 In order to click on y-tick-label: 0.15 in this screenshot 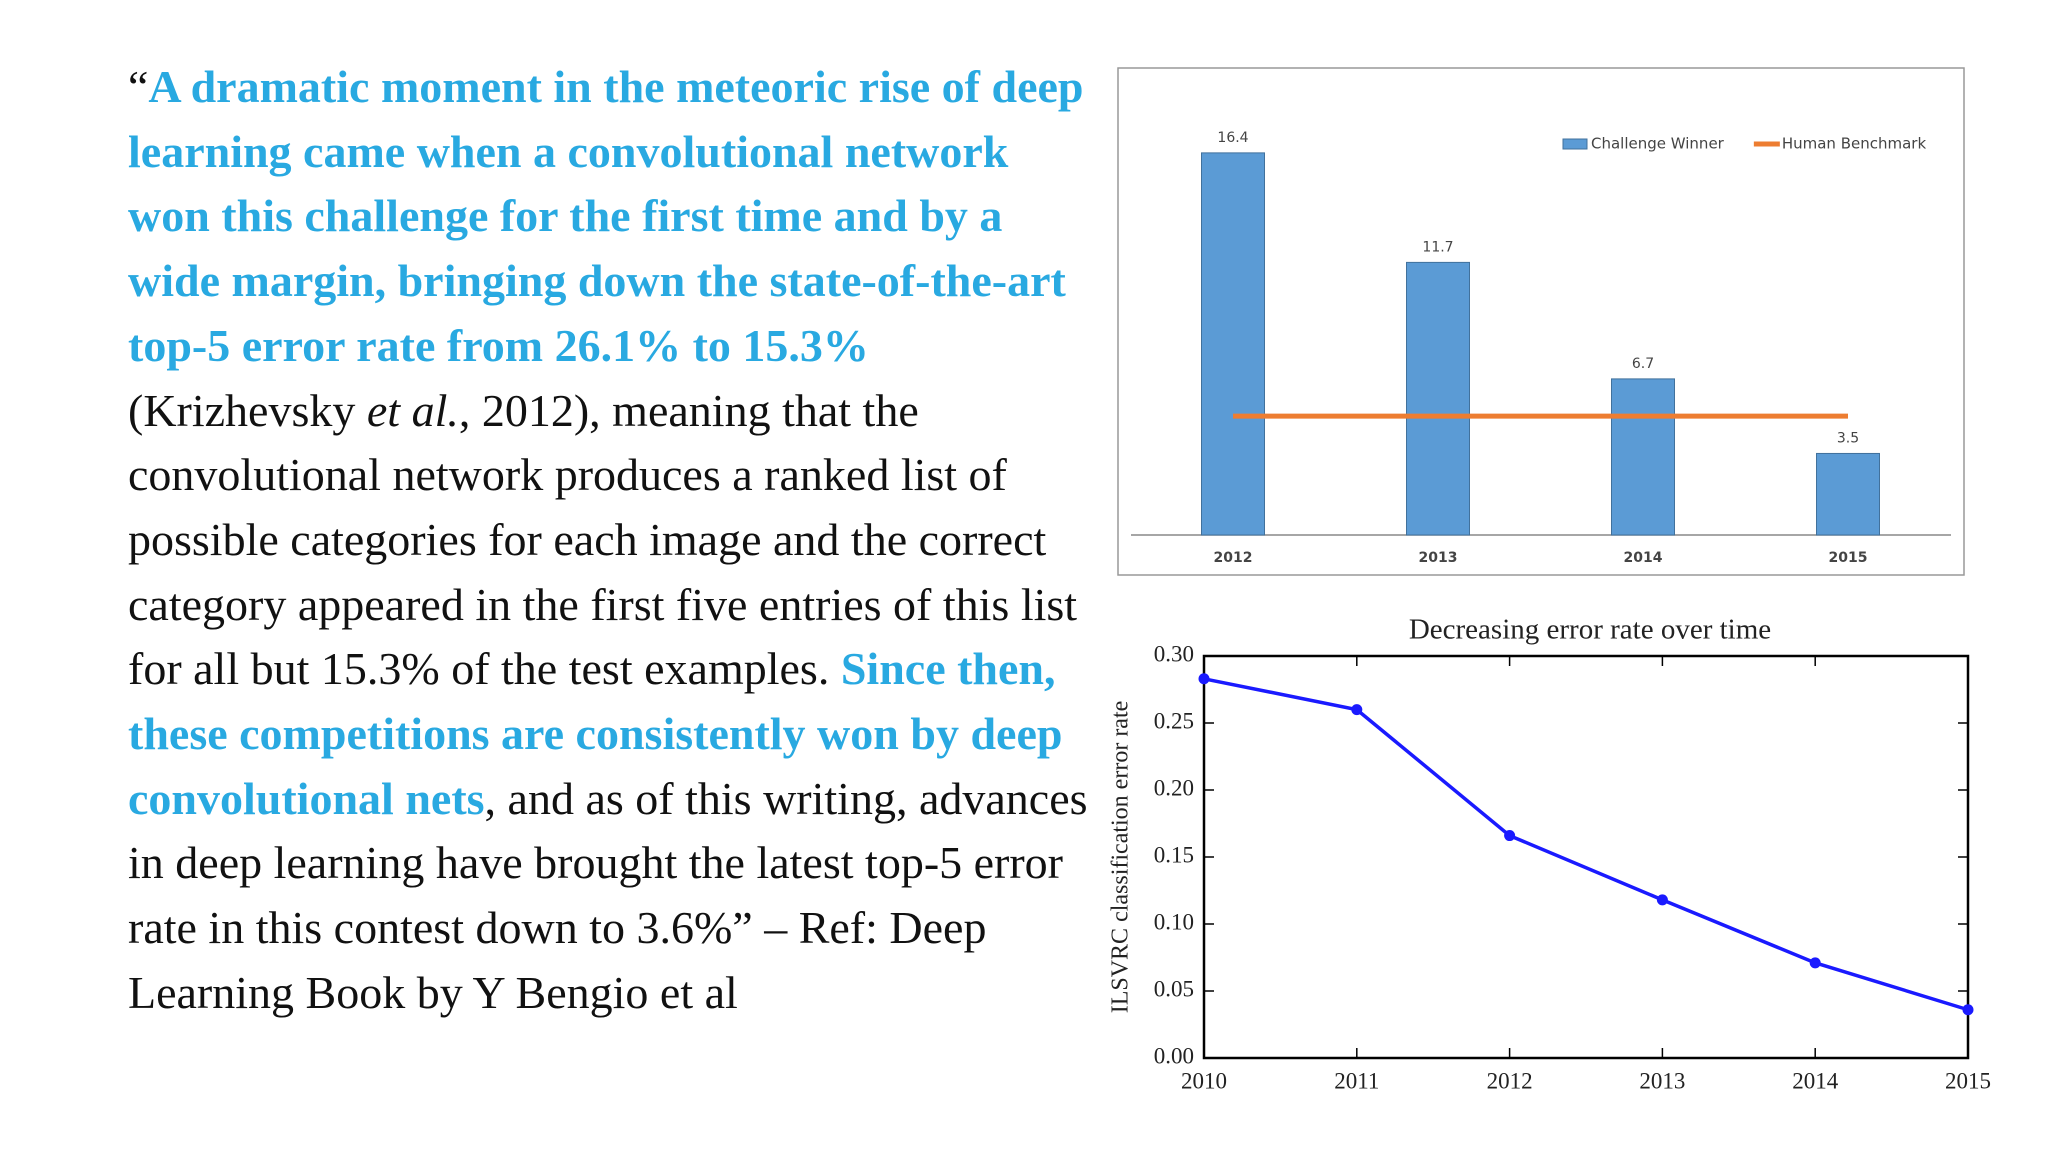, I will do `click(1174, 854)`.